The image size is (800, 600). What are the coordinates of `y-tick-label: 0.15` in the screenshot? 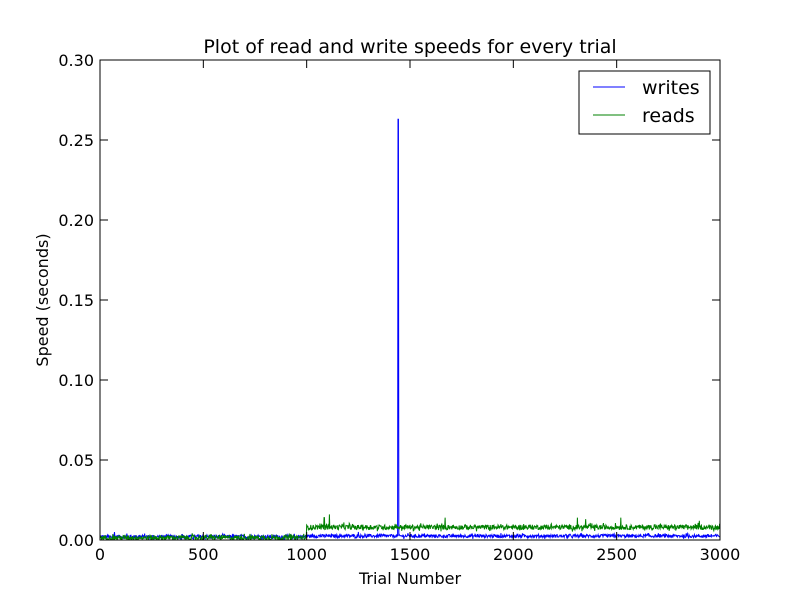 It's located at (76, 300).